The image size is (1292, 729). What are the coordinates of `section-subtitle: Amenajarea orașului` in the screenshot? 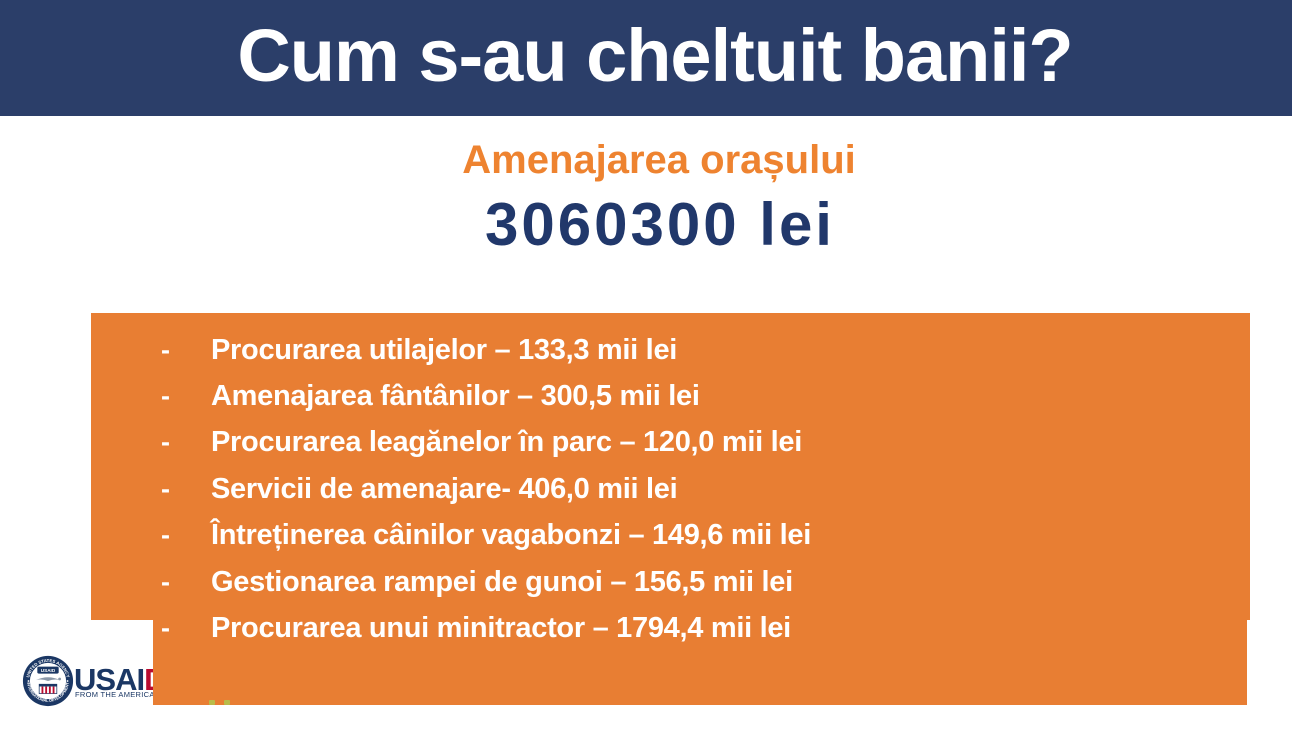 It's located at (659, 160).